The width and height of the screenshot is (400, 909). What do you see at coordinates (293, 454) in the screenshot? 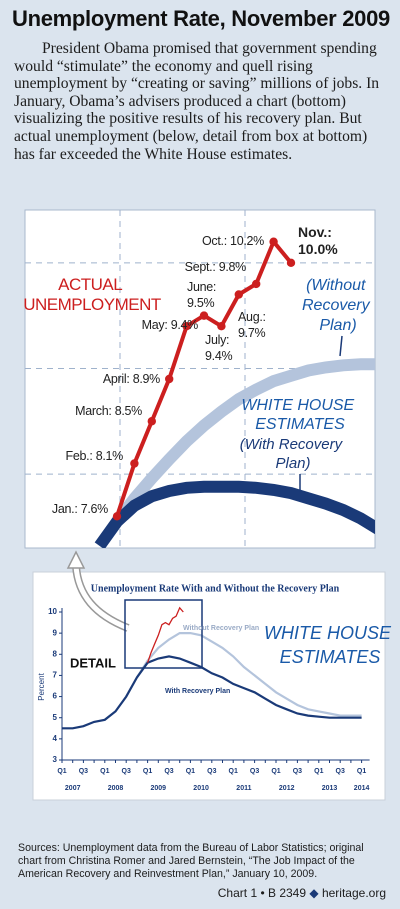
I see `series-label: (With Recovery Plan)` at bounding box center [293, 454].